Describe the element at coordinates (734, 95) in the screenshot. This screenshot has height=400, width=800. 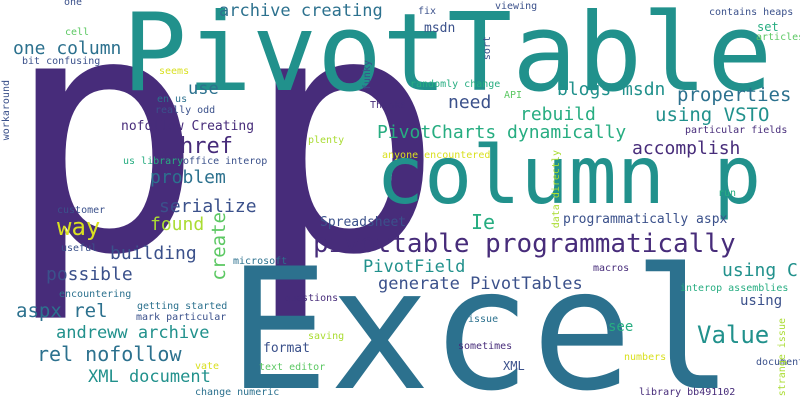
I see `word-properties: properties` at that location.